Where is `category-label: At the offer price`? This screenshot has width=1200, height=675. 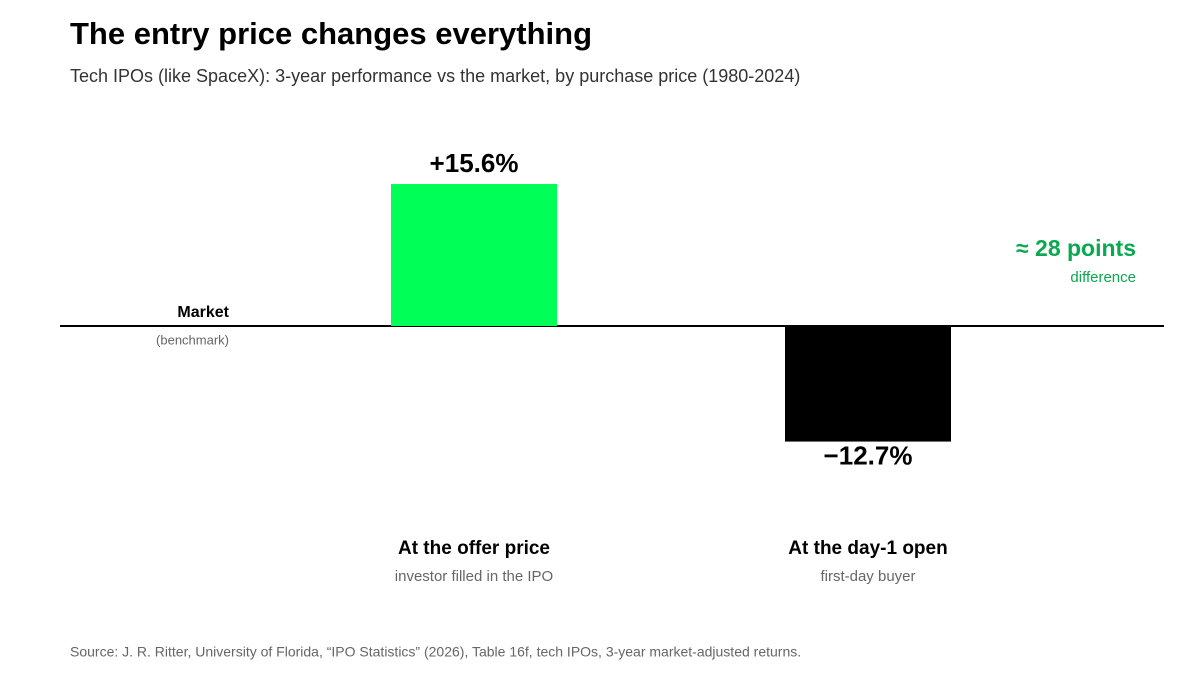 category-label: At the offer price is located at coordinates (474, 548).